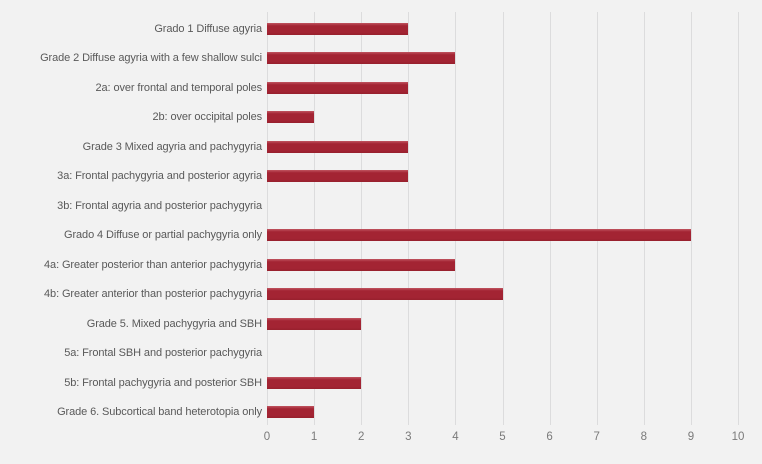 The width and height of the screenshot is (762, 464). What do you see at coordinates (549, 437) in the screenshot?
I see `x-axis-tick-label: 6` at bounding box center [549, 437].